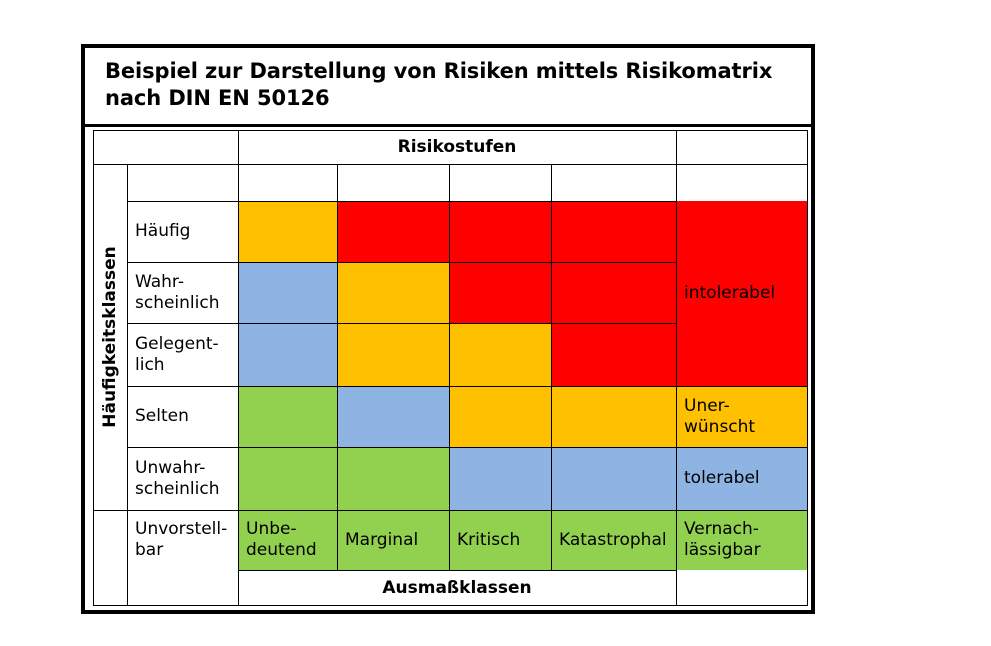  I want to click on row-label: Wahr- scheinlich, so click(177, 292).